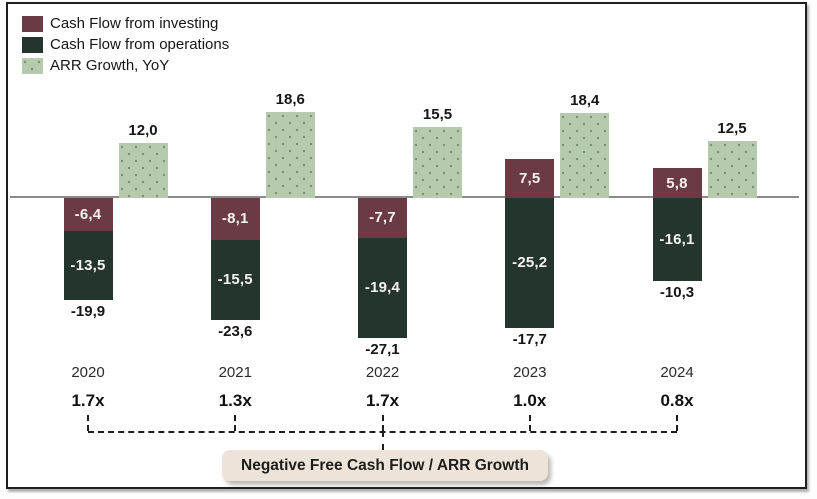 The width and height of the screenshot is (817, 499). Describe the element at coordinates (143, 130) in the screenshot. I see `arr-growth-label-2020: 12,0` at that location.